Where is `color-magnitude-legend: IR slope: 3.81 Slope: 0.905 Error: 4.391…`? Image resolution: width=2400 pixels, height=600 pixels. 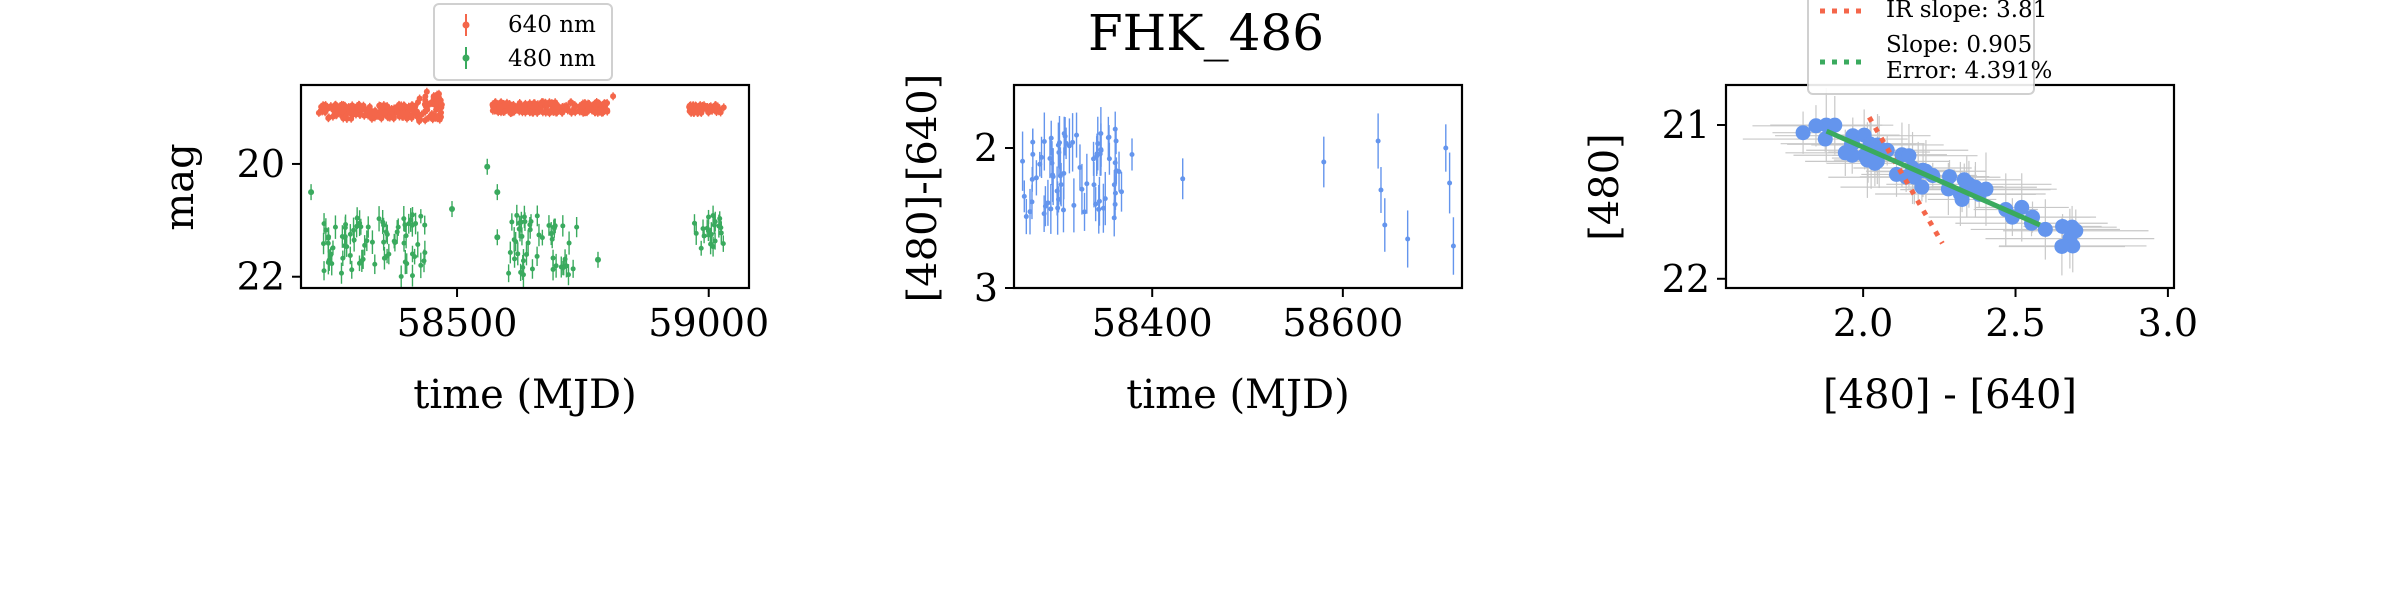 color-magnitude-legend: IR slope: 3.81 Slope: 0.905 Error: 4.391… is located at coordinates (1929, 47).